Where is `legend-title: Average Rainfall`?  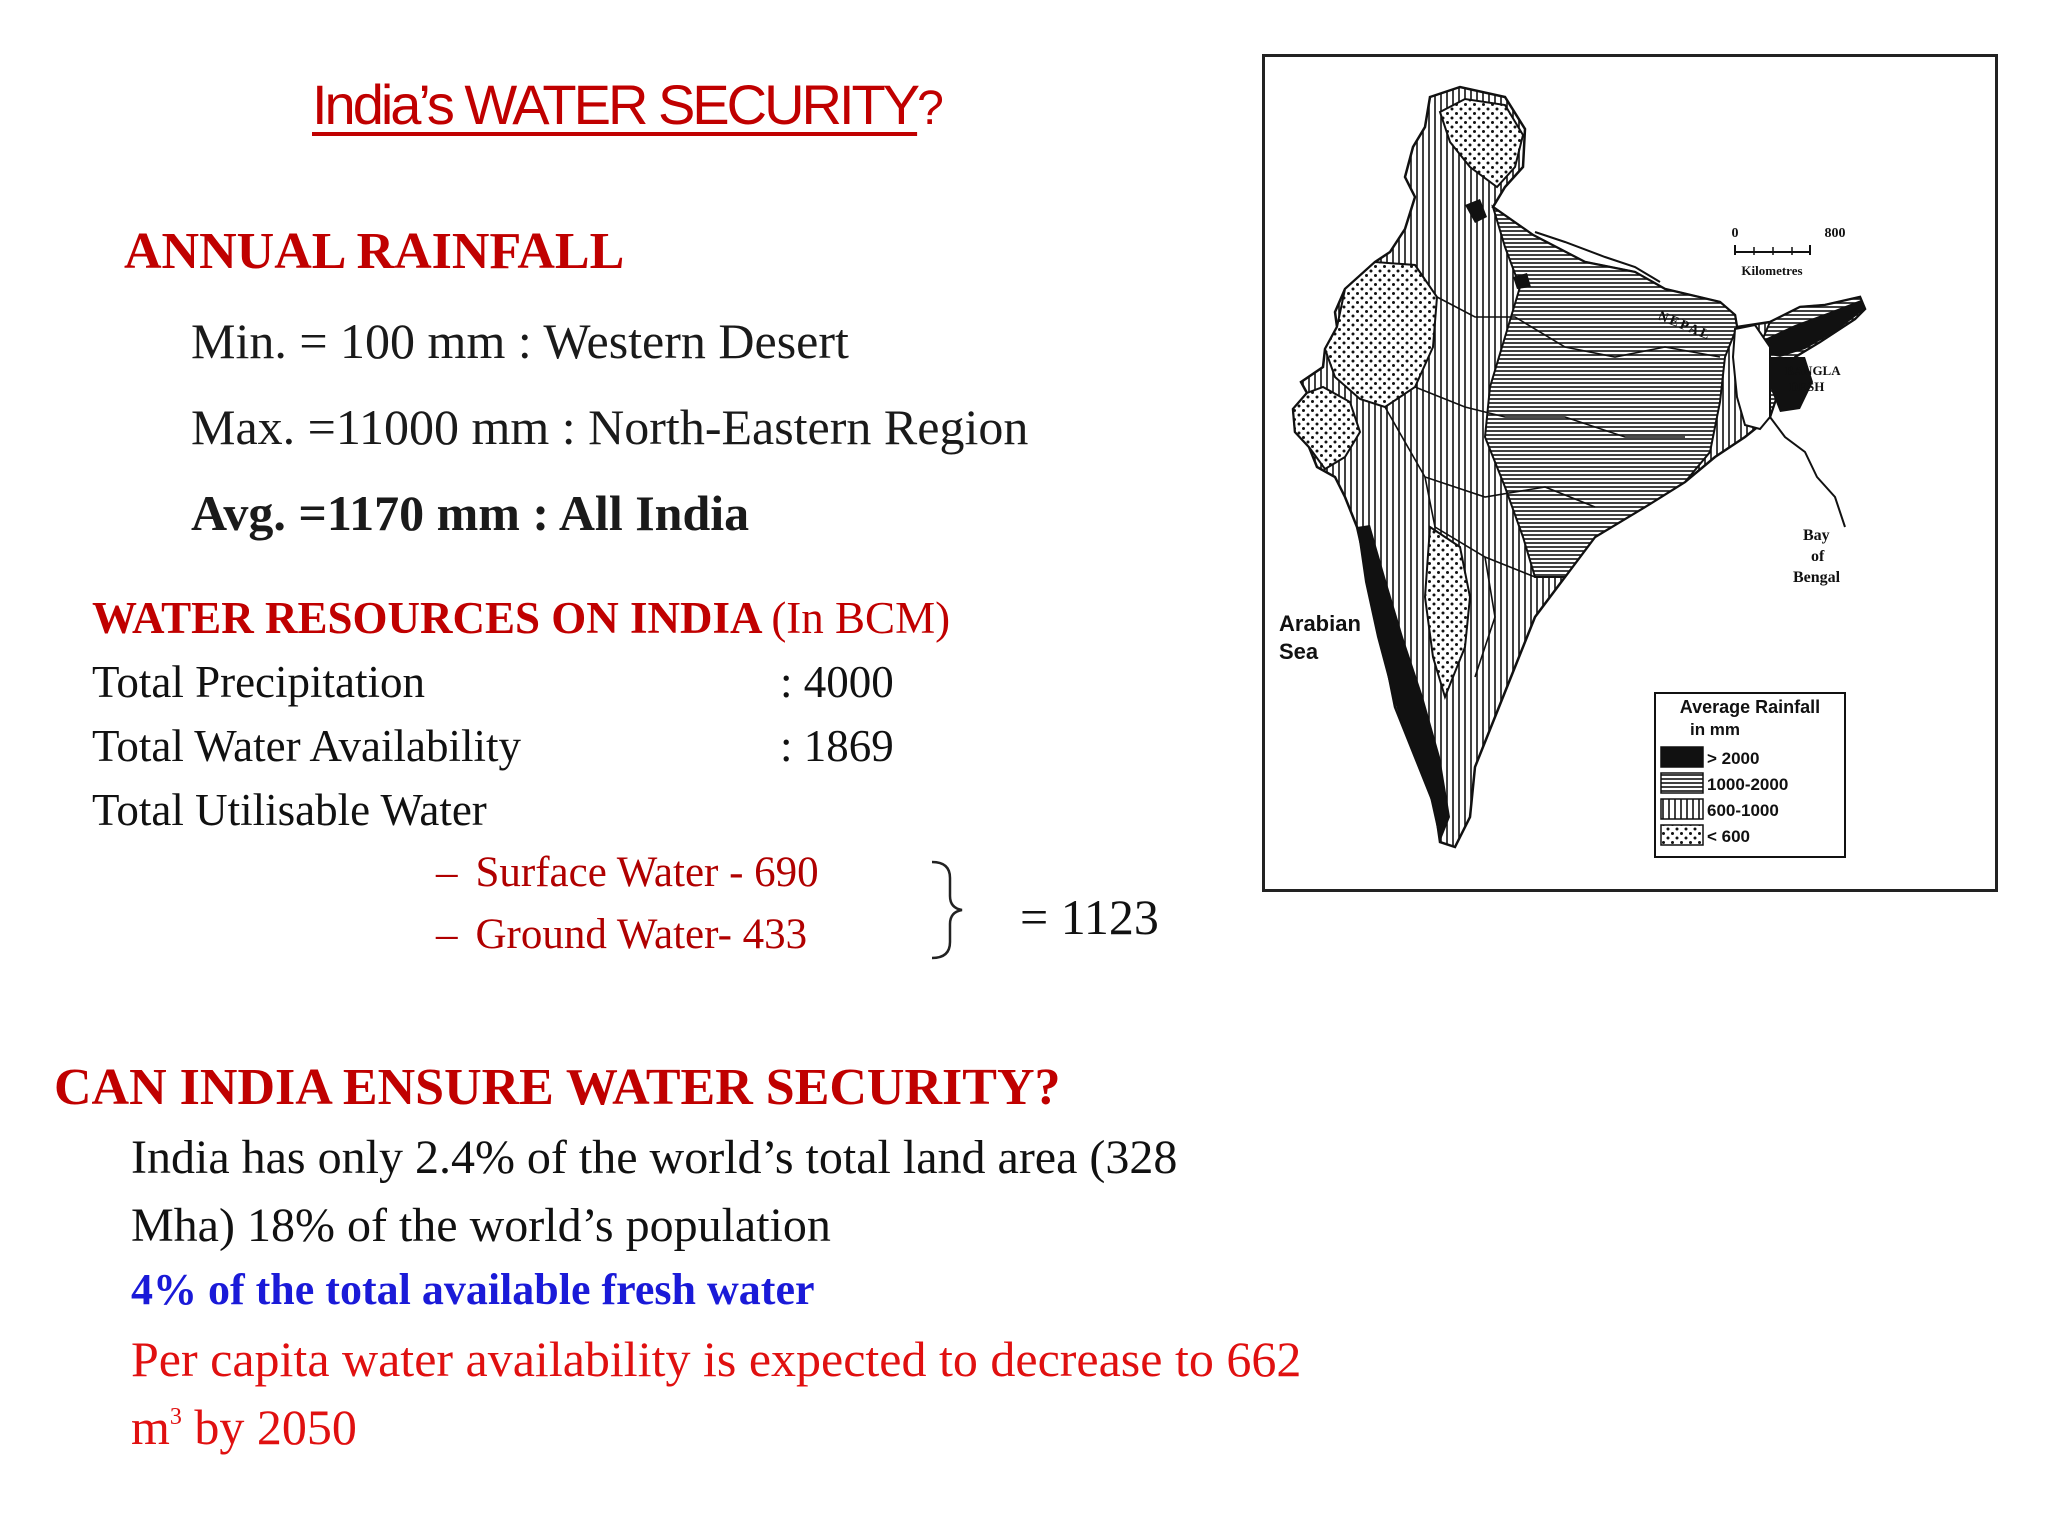
legend-title: Average Rainfall is located at coordinates (1750, 707).